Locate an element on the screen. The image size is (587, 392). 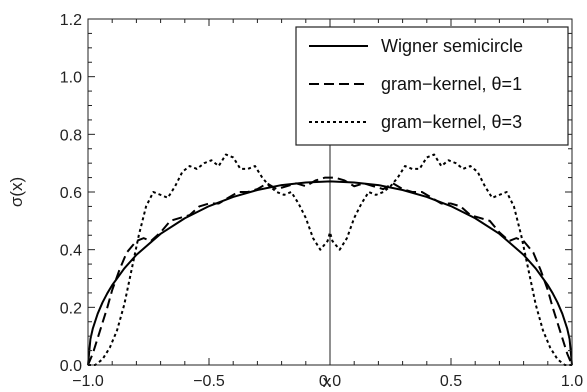
x-tick-label: 0.0 is located at coordinates (330, 381).